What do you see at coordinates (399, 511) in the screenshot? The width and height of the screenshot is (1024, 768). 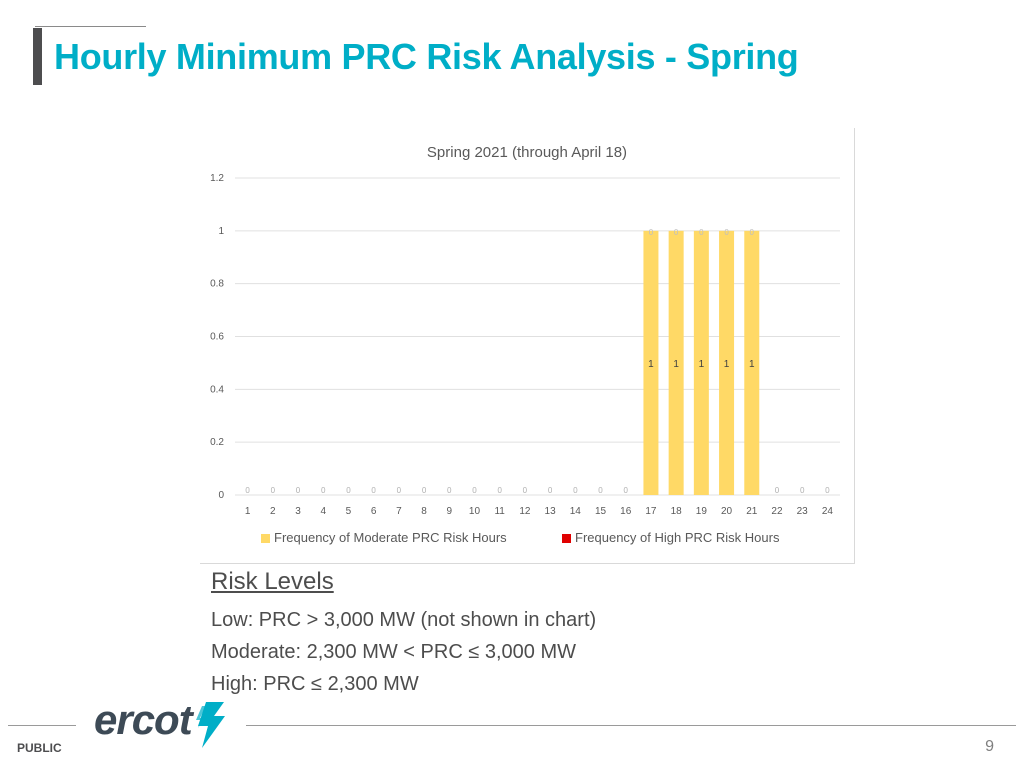 I see `x-tick-label-7: 7` at bounding box center [399, 511].